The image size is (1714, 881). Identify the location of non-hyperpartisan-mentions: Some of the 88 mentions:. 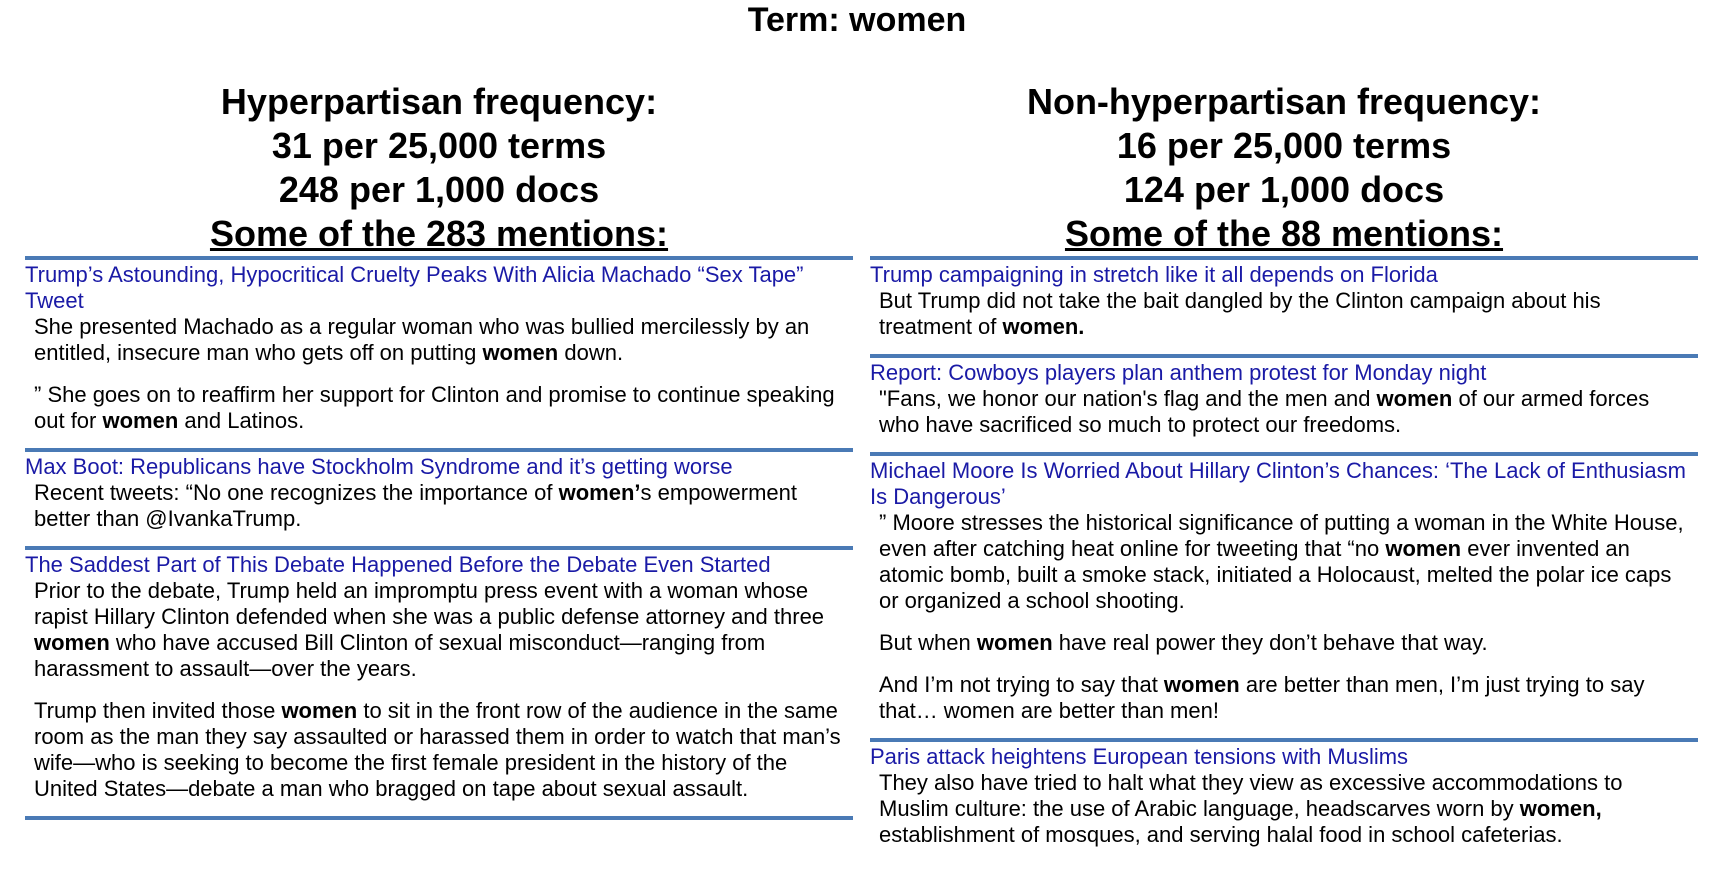
(1284, 233).